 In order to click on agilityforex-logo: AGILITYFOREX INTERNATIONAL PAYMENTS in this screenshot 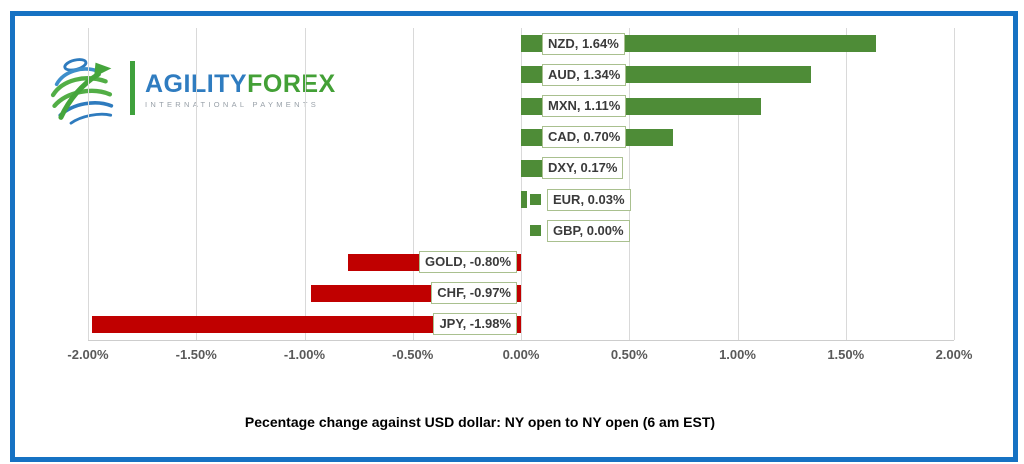, I will do `click(191, 90)`.